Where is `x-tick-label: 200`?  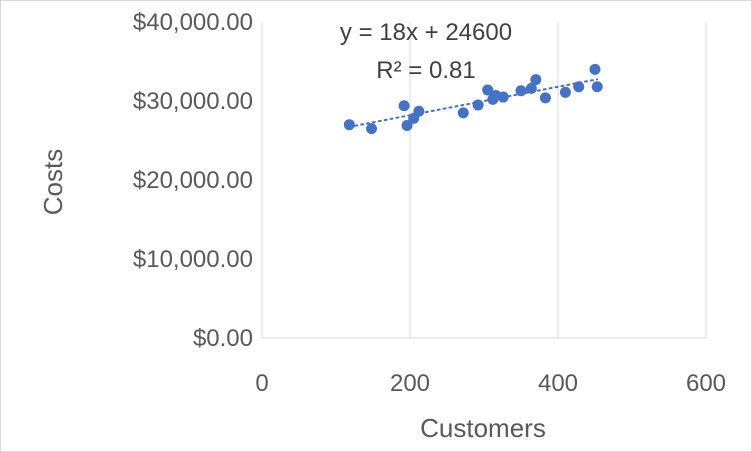
x-tick-label: 200 is located at coordinates (410, 383).